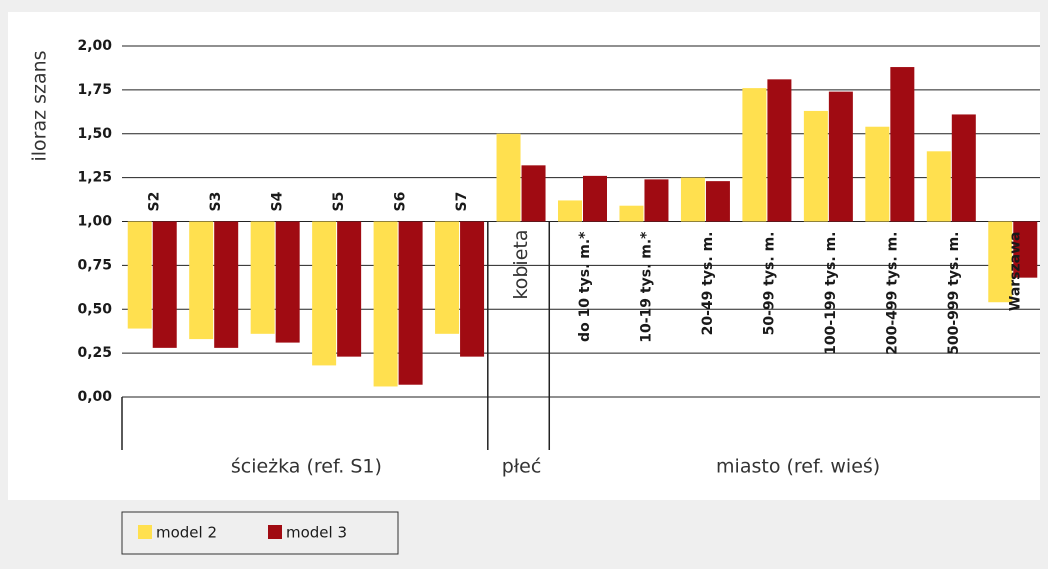  What do you see at coordinates (94, 265) in the screenshot?
I see `y-tick-label: 0,75` at bounding box center [94, 265].